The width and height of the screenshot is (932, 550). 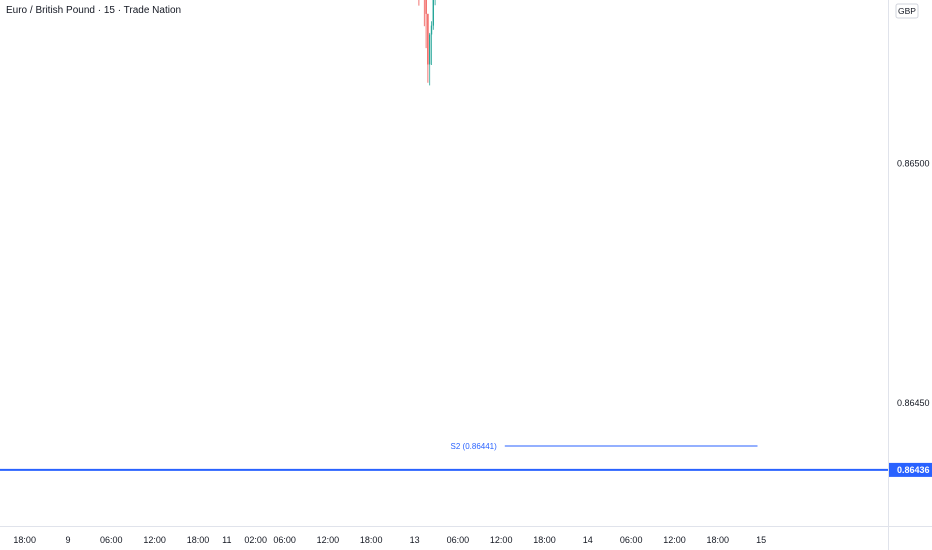 I want to click on x-tick-label: 13, so click(x=415, y=540).